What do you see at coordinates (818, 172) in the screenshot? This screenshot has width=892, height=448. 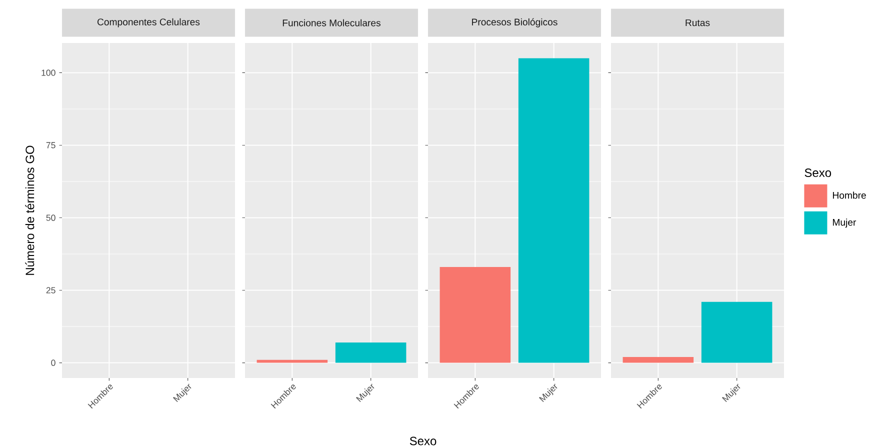 I see `legend-title: Sexo` at bounding box center [818, 172].